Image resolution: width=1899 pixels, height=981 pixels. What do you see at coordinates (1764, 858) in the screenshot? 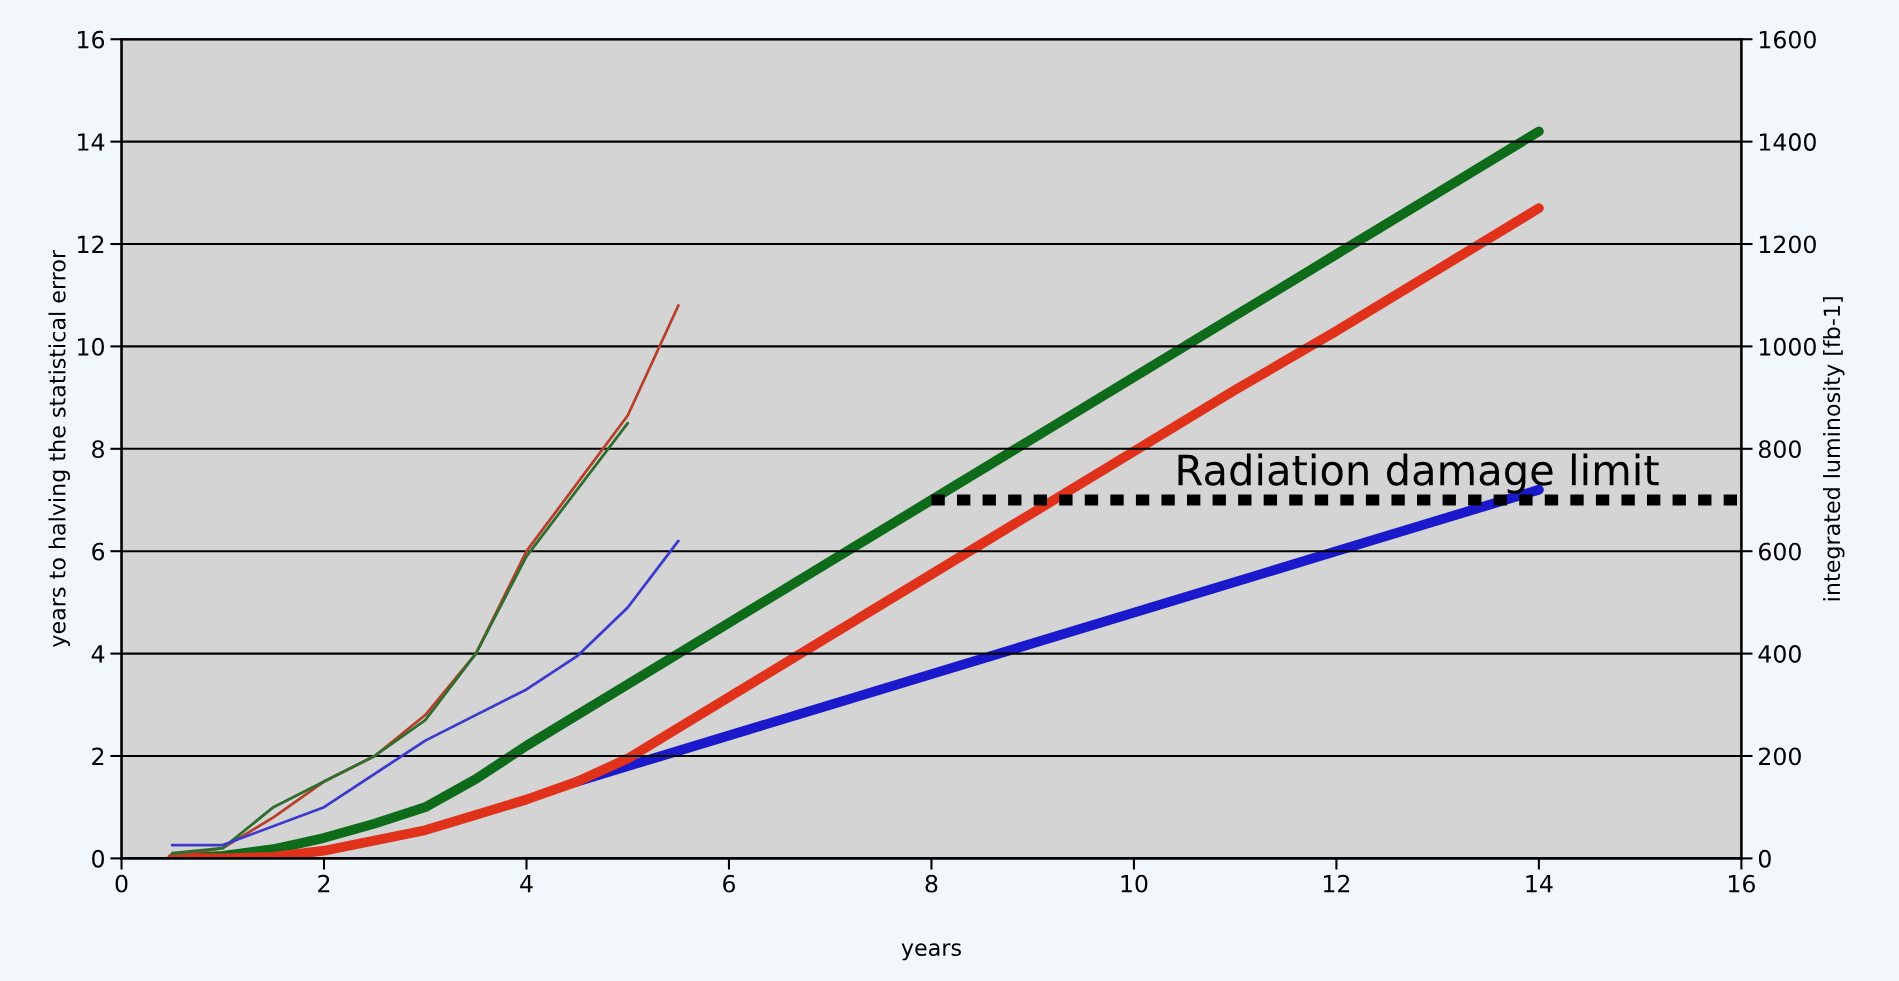
I see `y2-tick-label: 0` at bounding box center [1764, 858].